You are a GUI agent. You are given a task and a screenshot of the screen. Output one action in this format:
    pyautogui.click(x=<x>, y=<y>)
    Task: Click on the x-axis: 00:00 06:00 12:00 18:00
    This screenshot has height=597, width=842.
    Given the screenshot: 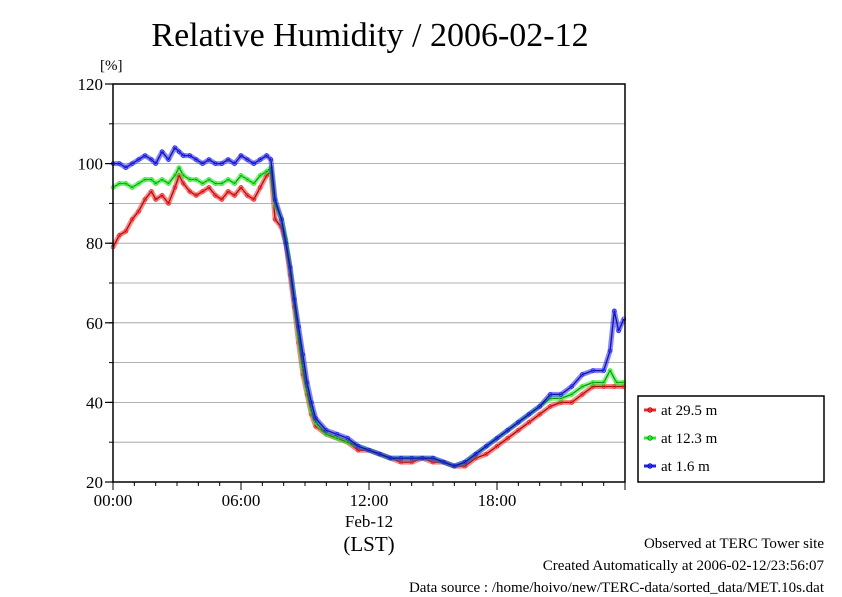 What is the action you would take?
    pyautogui.click(x=360, y=496)
    